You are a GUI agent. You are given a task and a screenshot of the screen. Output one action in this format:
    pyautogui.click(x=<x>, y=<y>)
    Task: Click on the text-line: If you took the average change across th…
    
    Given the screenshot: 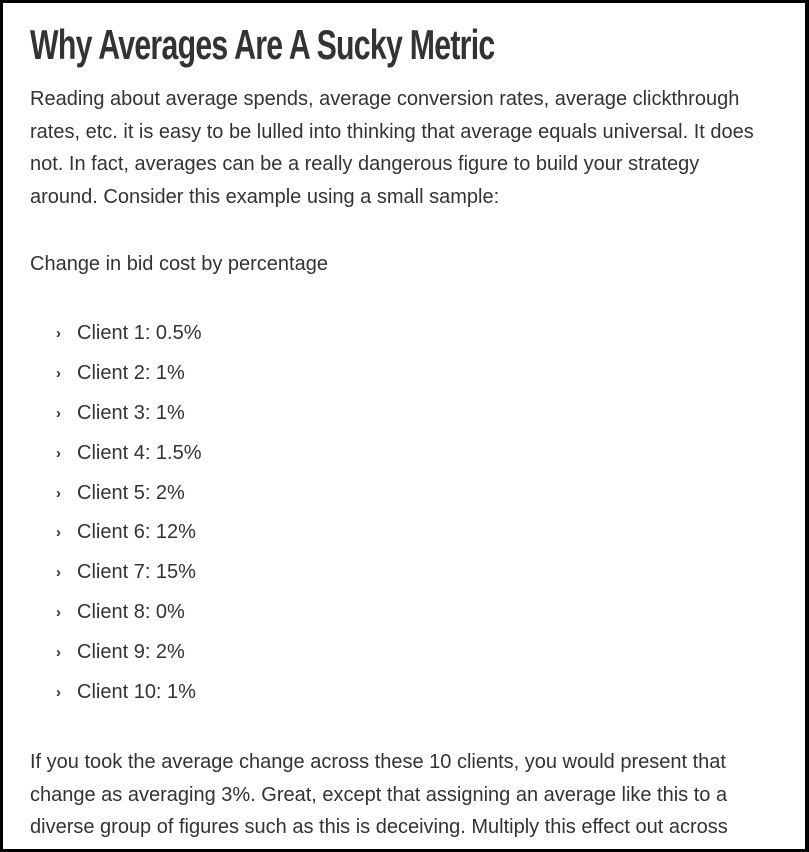 What is the action you would take?
    pyautogui.click(x=378, y=762)
    